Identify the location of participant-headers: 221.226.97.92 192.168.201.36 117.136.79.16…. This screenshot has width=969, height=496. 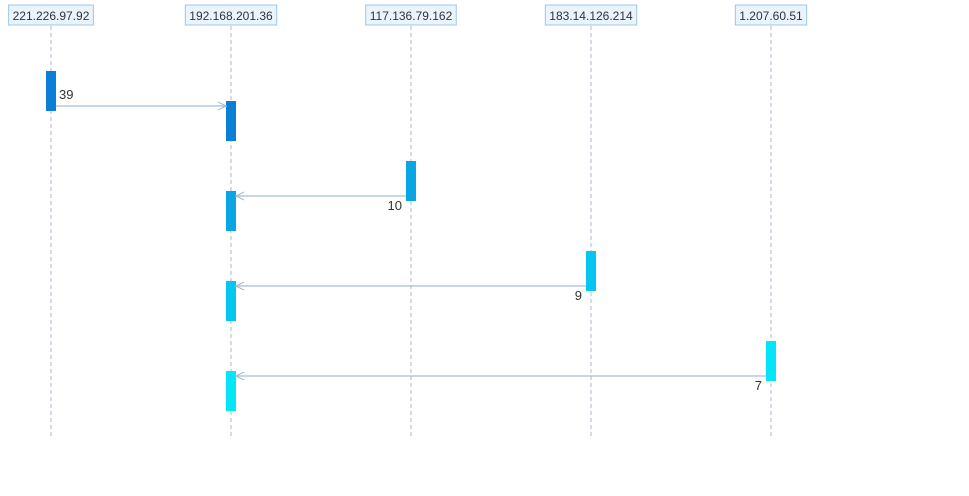
(408, 15).